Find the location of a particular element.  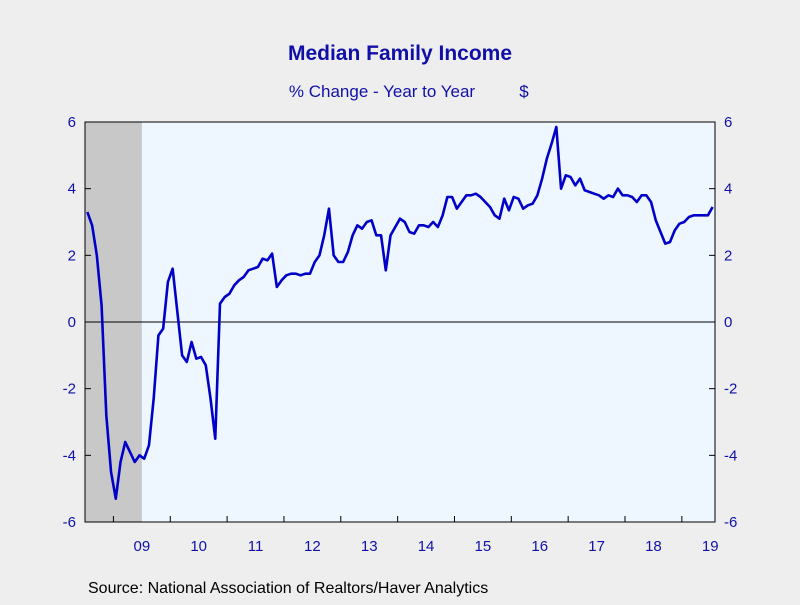

y-tick-label-right: -2 is located at coordinates (730, 389).